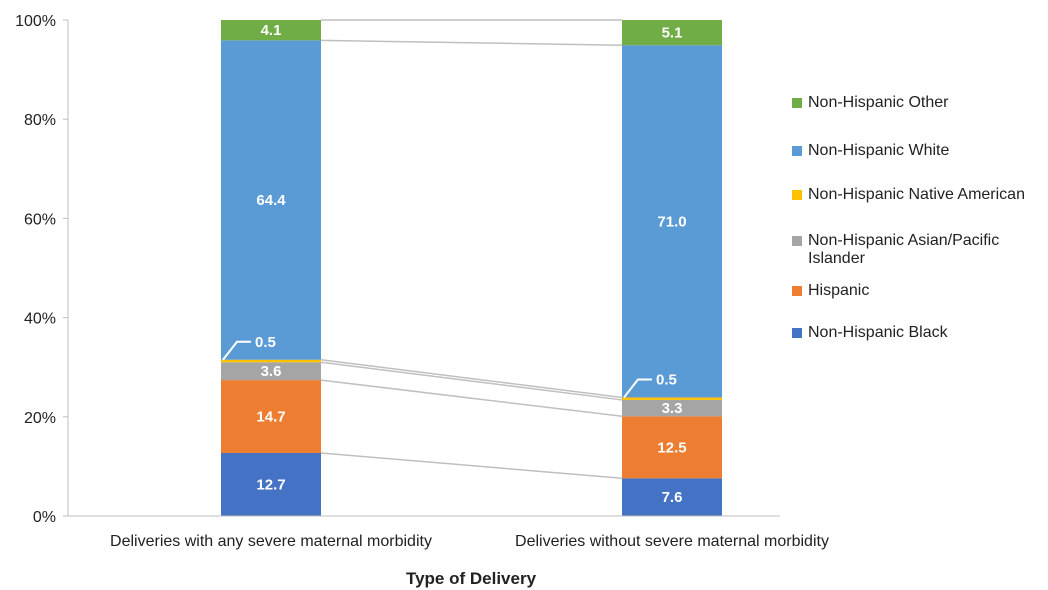 Image resolution: width=1048 pixels, height=590 pixels. I want to click on y-tick-label: 60%, so click(40, 219).